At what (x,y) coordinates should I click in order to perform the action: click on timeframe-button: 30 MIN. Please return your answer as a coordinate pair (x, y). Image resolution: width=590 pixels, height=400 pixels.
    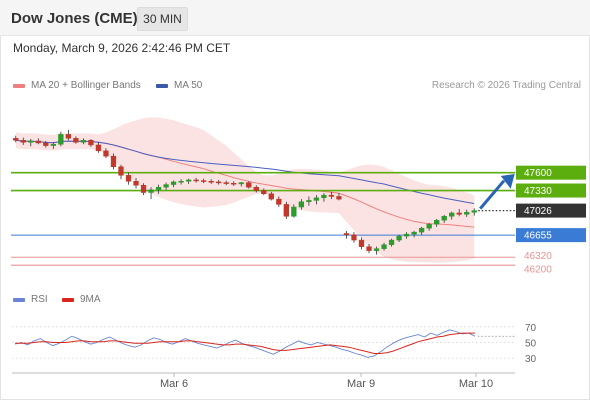
    Looking at the image, I should click on (162, 19).